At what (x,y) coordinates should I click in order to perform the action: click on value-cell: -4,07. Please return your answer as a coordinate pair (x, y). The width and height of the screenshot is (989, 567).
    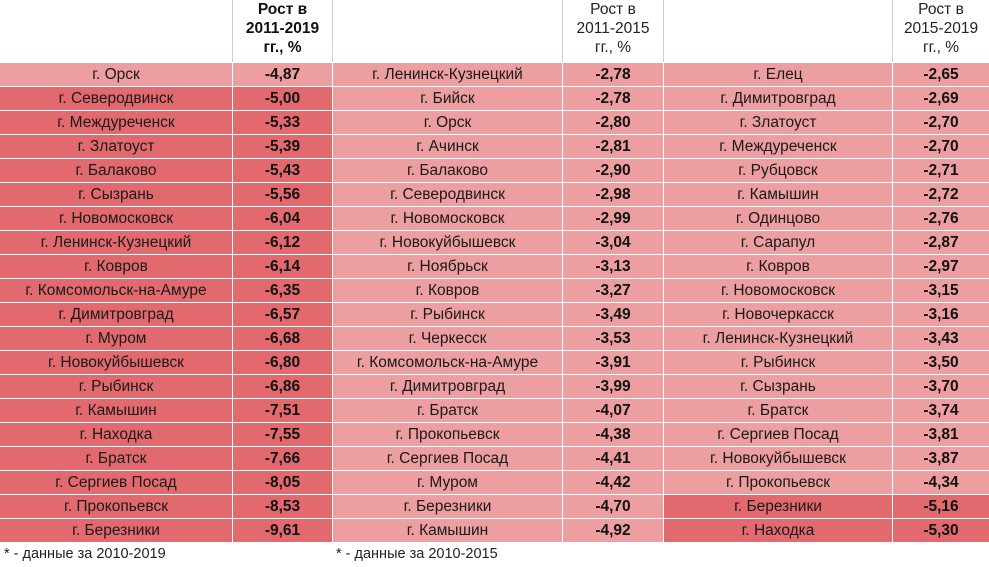
    Looking at the image, I should click on (613, 410).